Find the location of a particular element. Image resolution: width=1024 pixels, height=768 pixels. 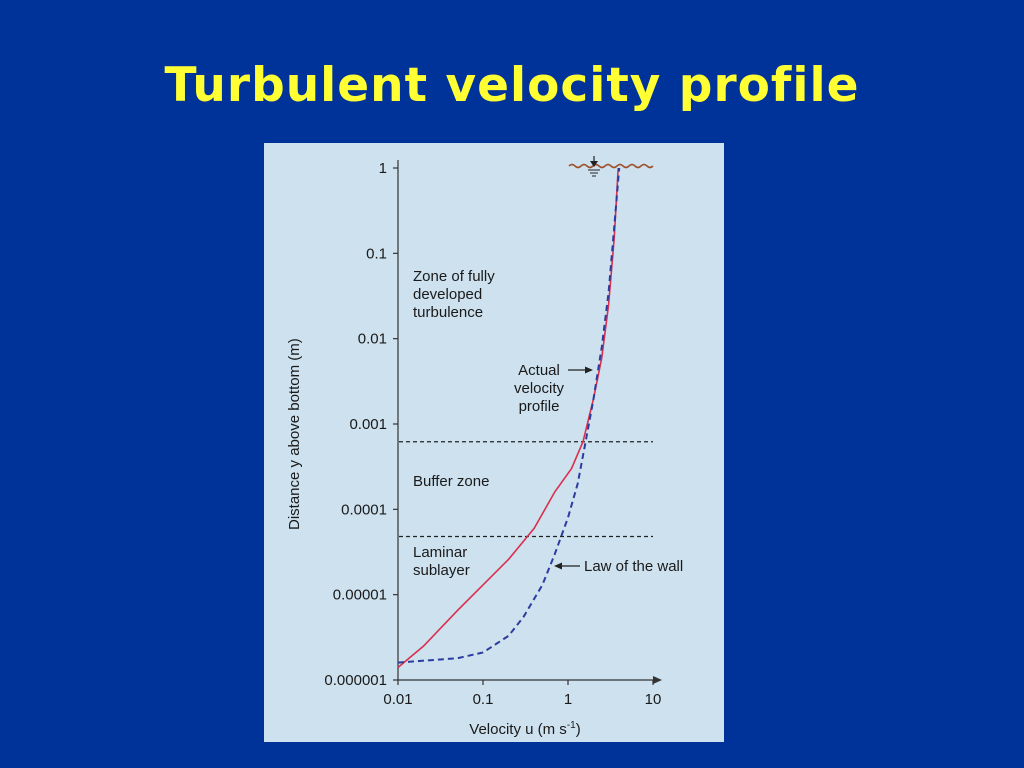

series-layer is located at coordinates (509, 418).